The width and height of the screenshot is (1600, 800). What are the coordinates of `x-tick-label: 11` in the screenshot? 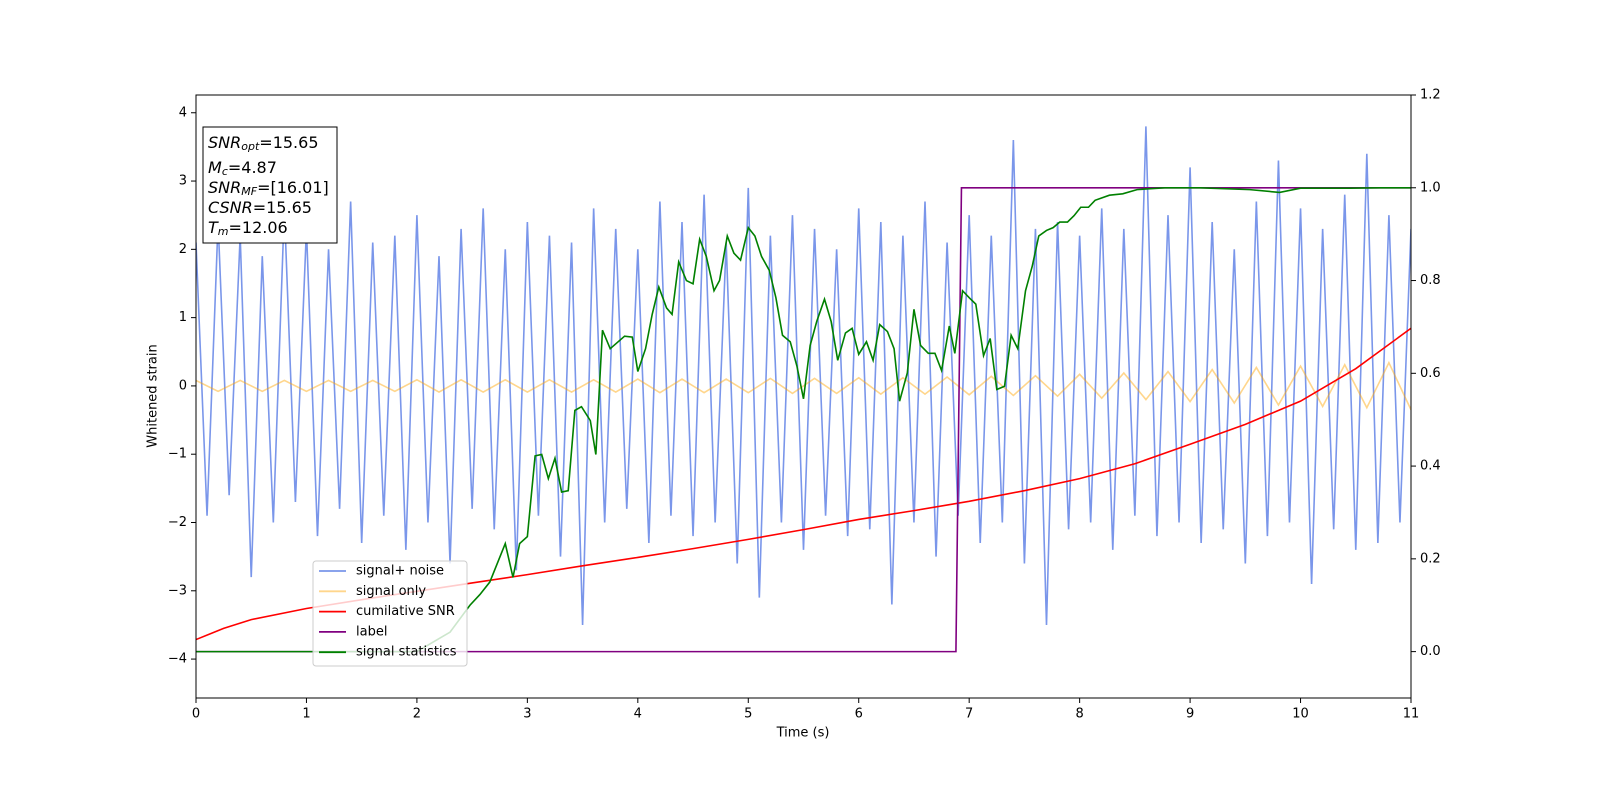 It's located at (1411, 714).